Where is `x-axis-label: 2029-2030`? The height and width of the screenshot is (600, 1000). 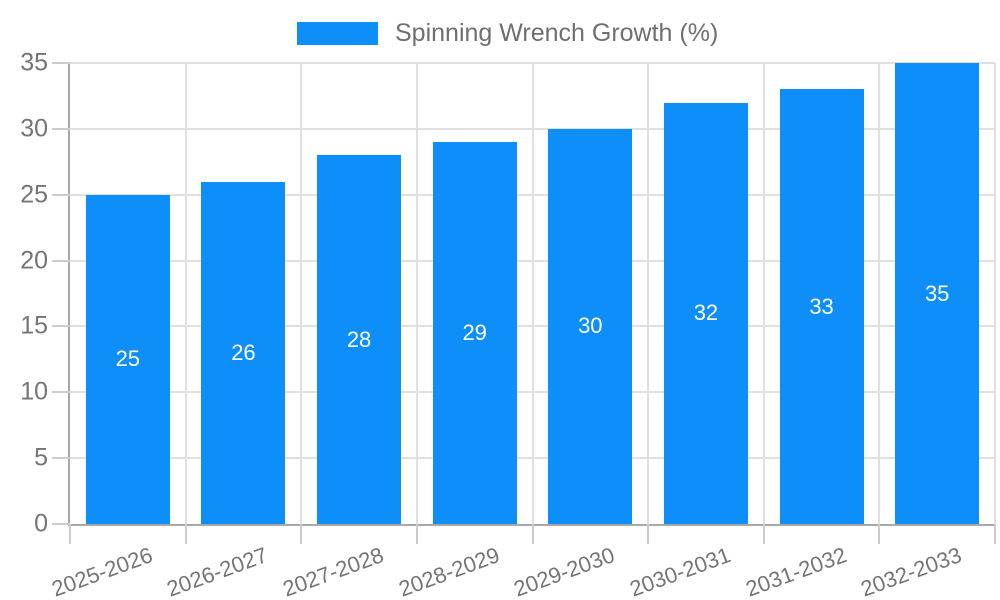
x-axis-label: 2029-2030 is located at coordinates (564, 571).